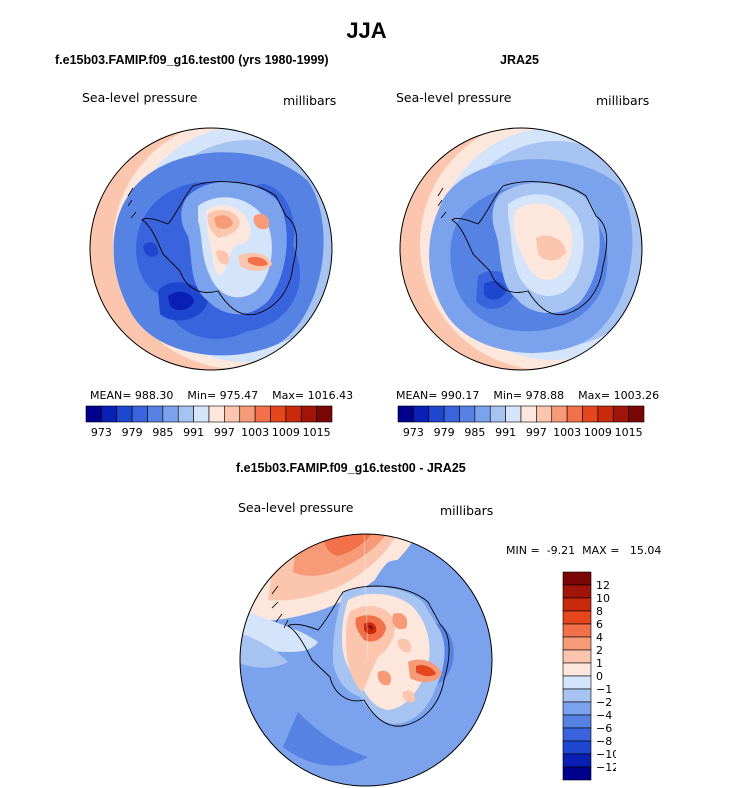 This screenshot has height=788, width=733. I want to click on diff-units-label: millibars, so click(467, 510).